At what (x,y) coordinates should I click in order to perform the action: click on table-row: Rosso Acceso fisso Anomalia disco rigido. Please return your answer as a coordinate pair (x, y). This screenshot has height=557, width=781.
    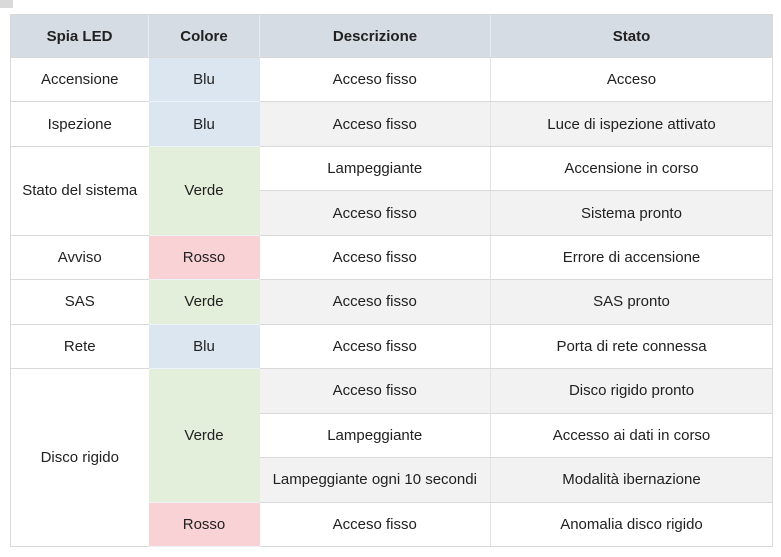
    Looking at the image, I should click on (392, 524).